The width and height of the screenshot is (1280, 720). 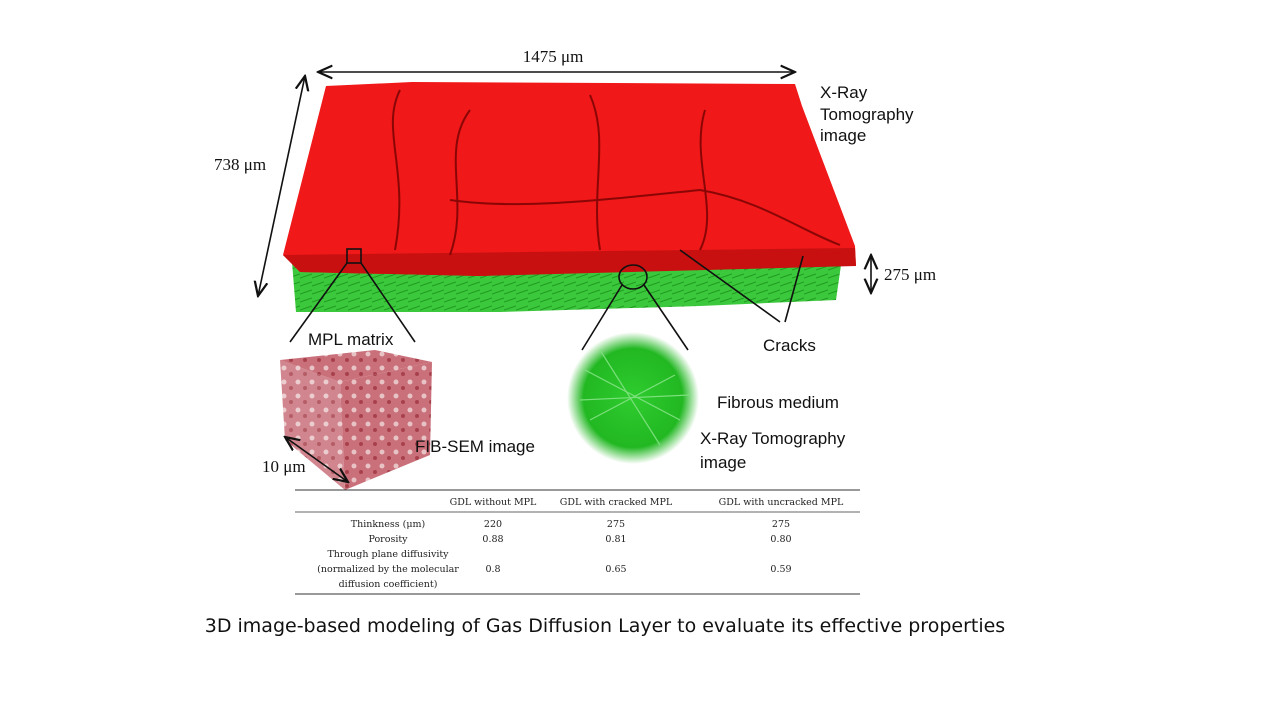 What do you see at coordinates (316, 459) in the screenshot?
I see `cube-arrow` at bounding box center [316, 459].